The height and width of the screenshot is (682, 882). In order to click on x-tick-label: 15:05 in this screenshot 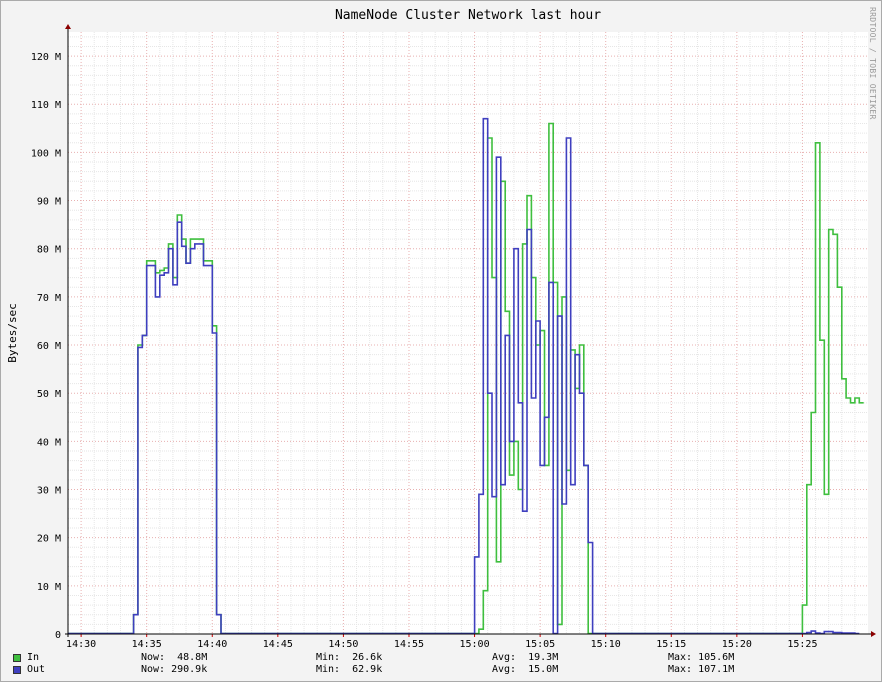, I will do `click(540, 644)`.